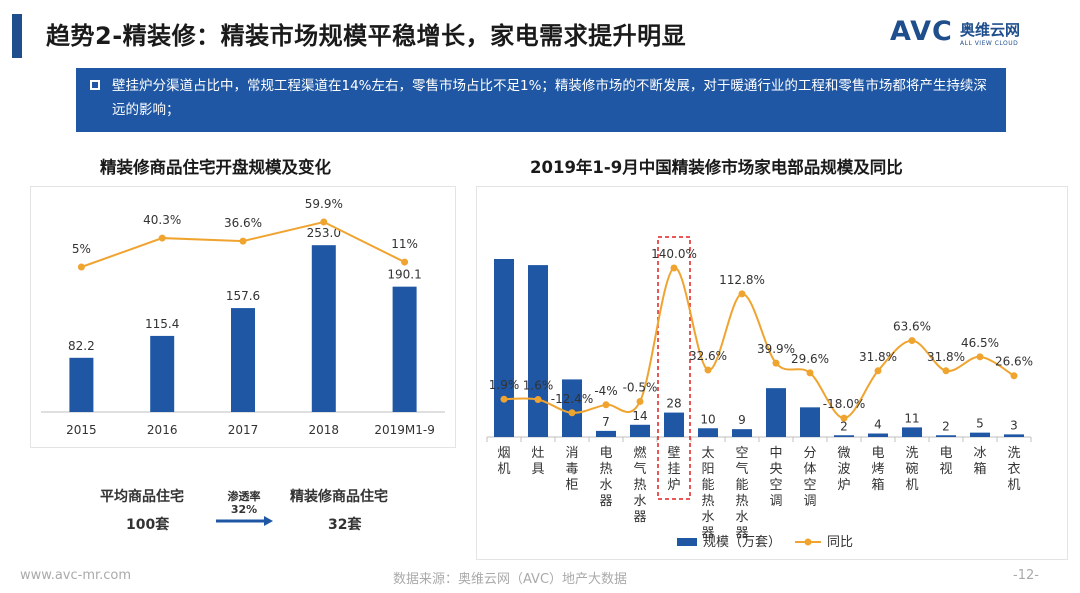 The image size is (1080, 593). What do you see at coordinates (162, 430) in the screenshot?
I see `x-tick-label: 2016` at bounding box center [162, 430].